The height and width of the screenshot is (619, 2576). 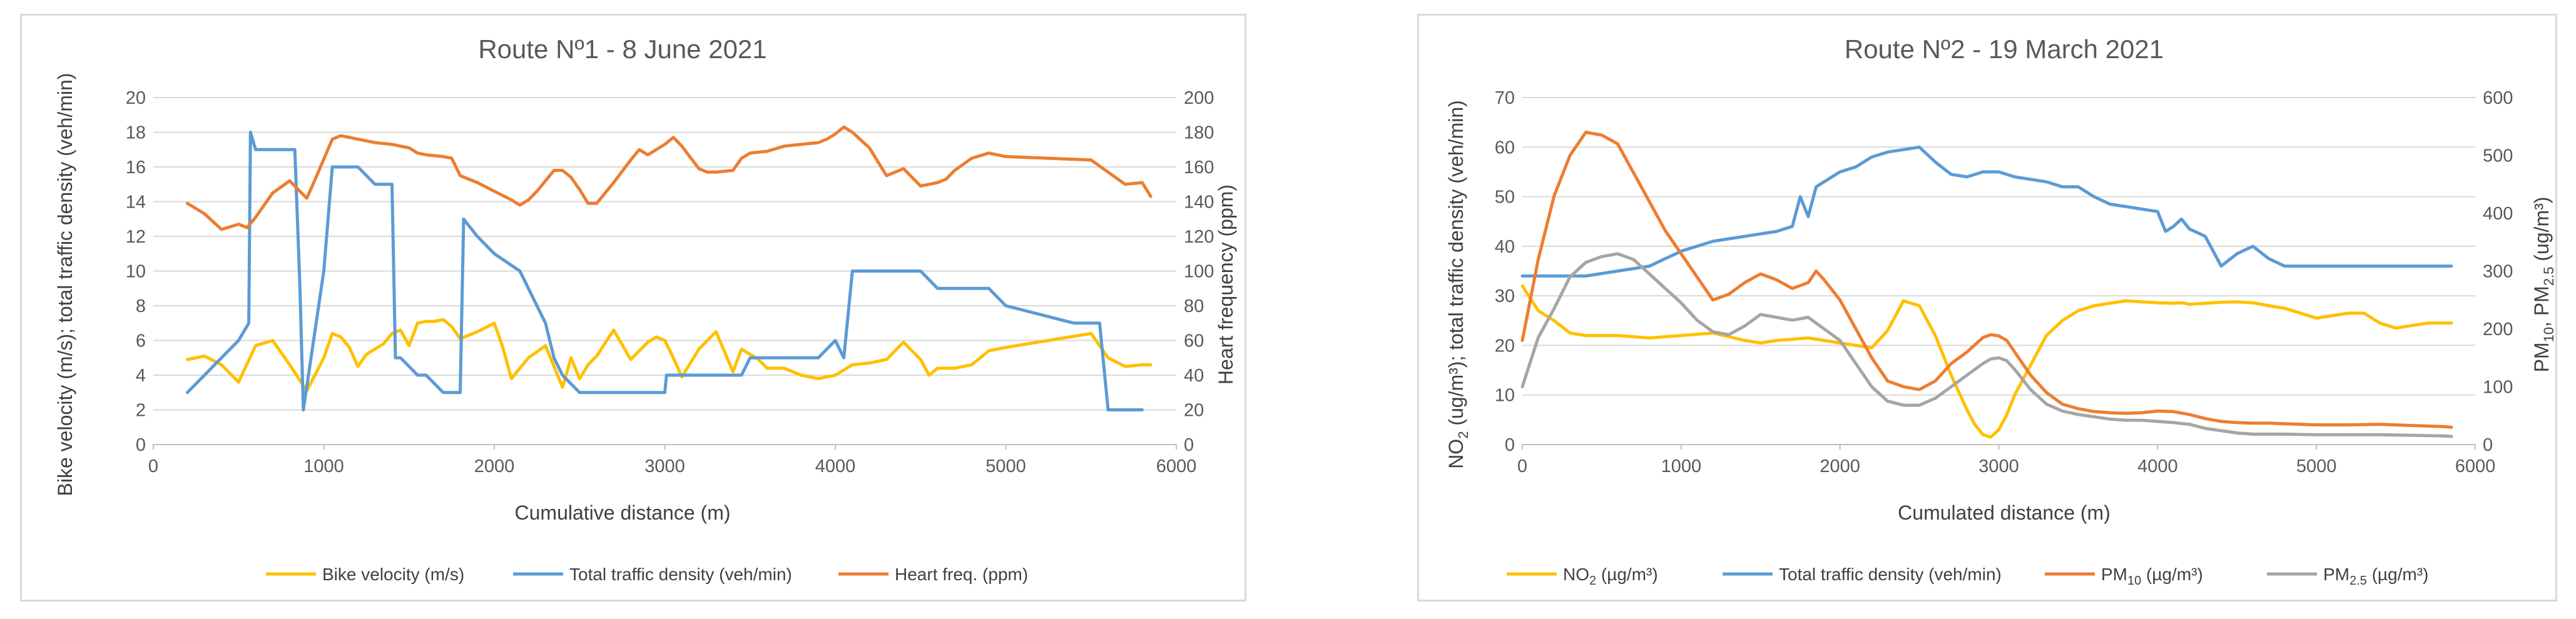 What do you see at coordinates (2541, 232) in the screenshot?
I see `y2-axis-label-part: (ug/m³)` at bounding box center [2541, 232].